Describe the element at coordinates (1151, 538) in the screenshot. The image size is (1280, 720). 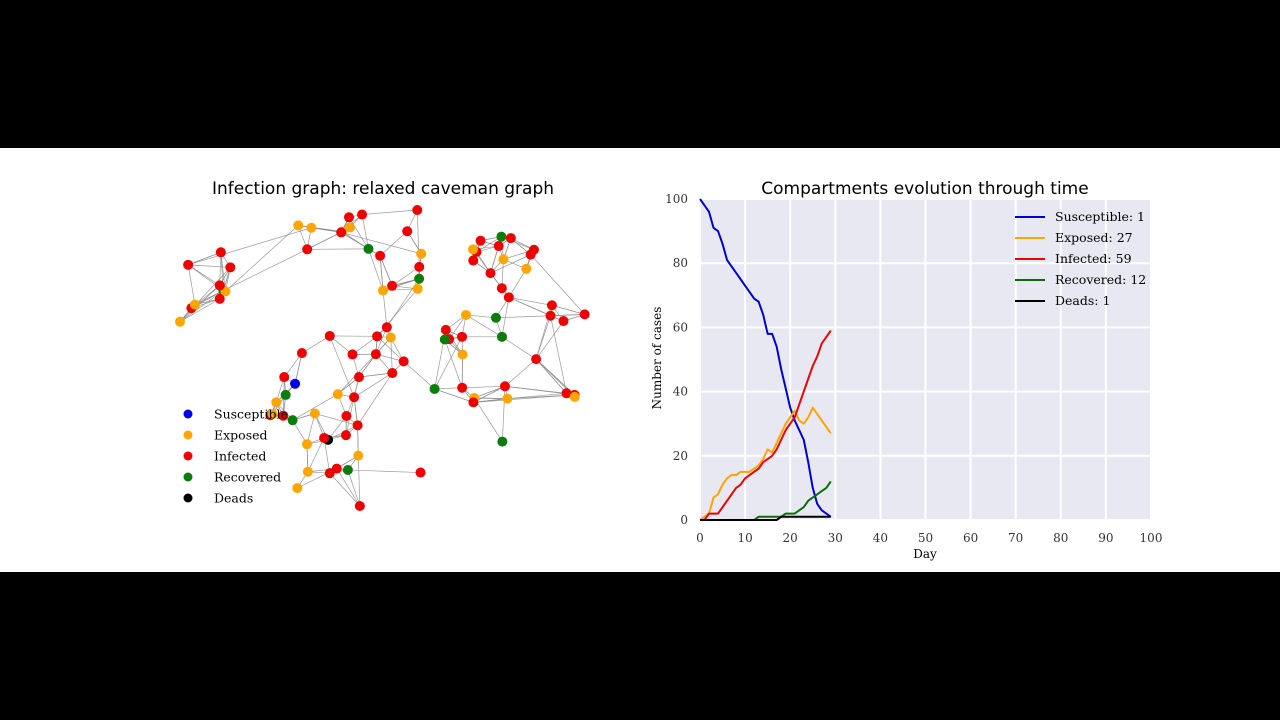
I see `x-tick-label: 100` at that location.